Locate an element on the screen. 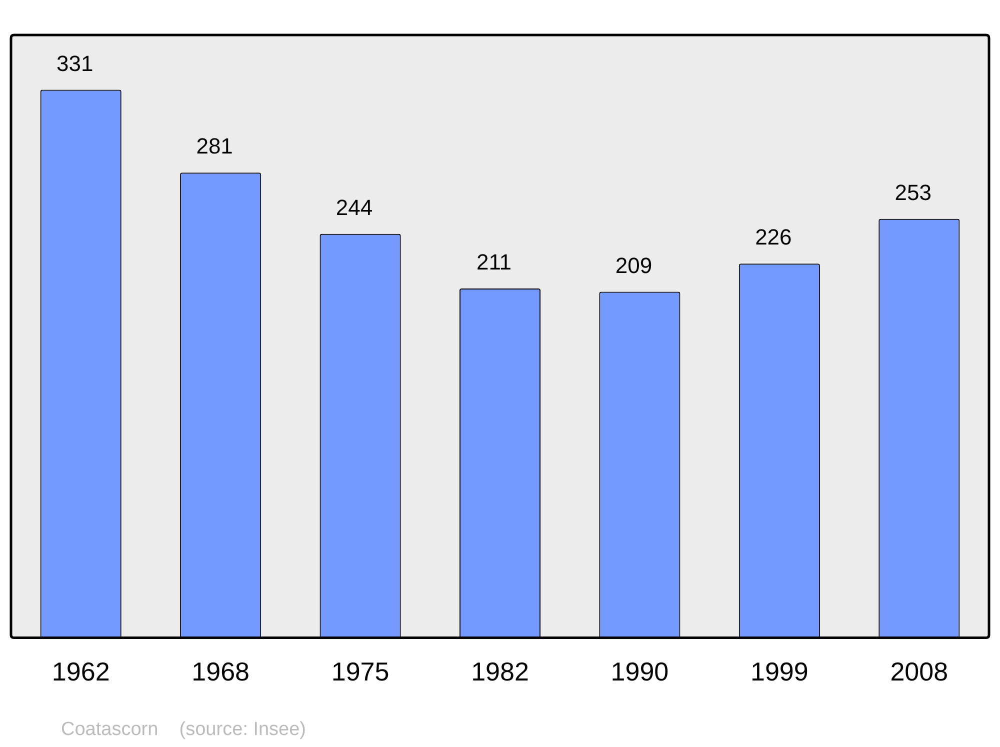 The image size is (1000, 747). x-tick-label: 1962 is located at coordinates (81, 671).